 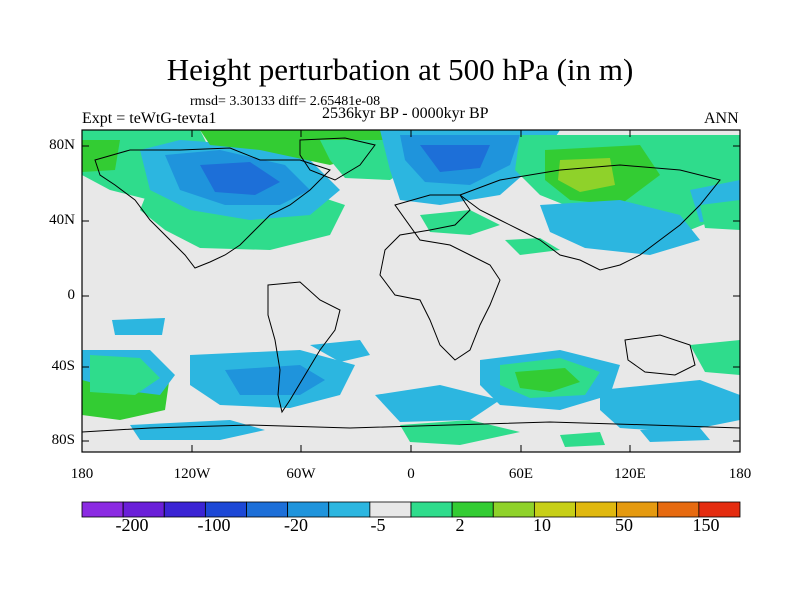 I want to click on lat-label-40n: 40N, so click(x=62, y=220).